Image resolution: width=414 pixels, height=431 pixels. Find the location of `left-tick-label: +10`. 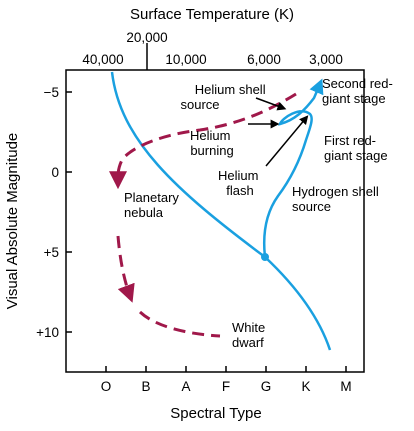

left-tick-label: +10 is located at coordinates (47, 332).